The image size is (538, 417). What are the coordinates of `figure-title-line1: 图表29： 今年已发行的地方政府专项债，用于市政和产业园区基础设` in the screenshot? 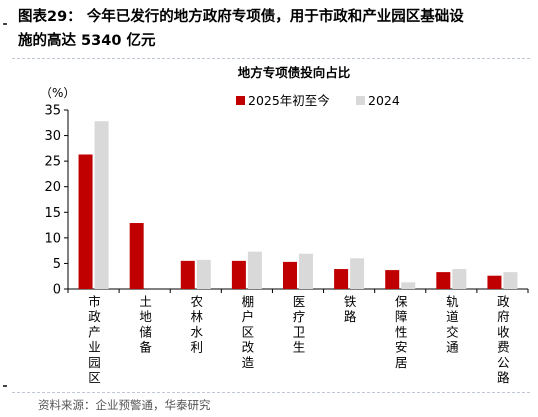 It's located at (241, 17).